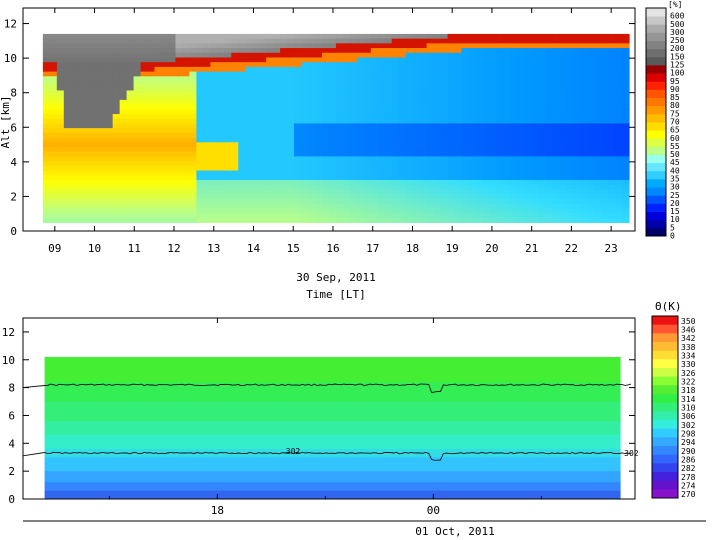  I want to click on bottom-colorbar-label: 318, so click(688, 390).